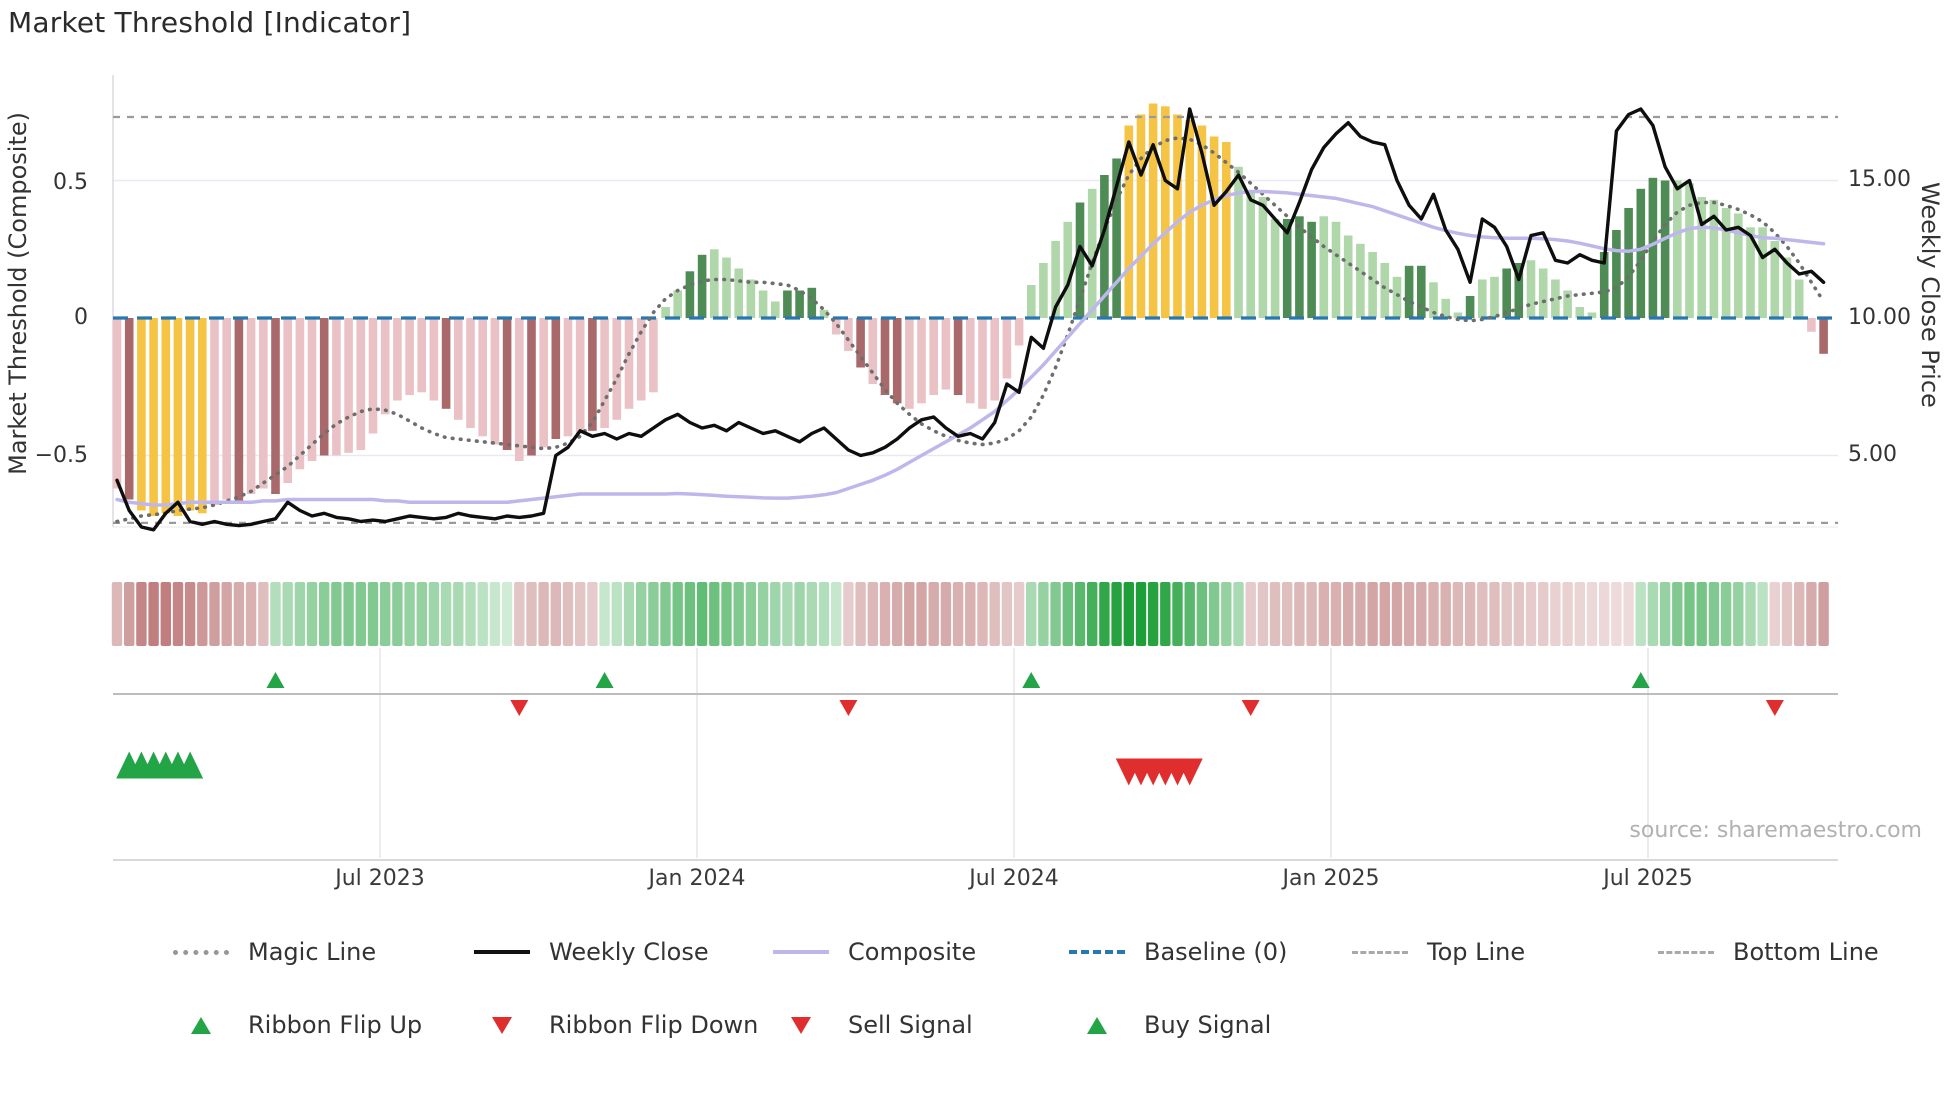  I want to click on top-line-swatch, so click(1380, 952).